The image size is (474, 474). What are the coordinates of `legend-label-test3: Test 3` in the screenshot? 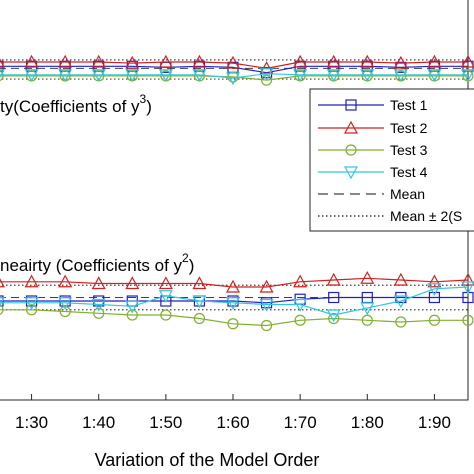 It's located at (409, 150).